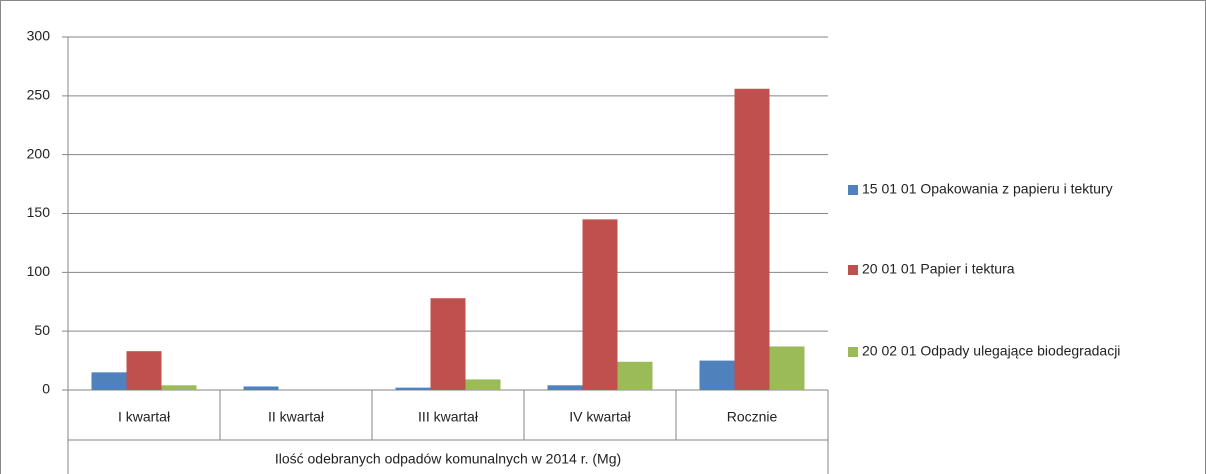  Describe the element at coordinates (600, 417) in the screenshot. I see `x-tick-label: IV kwartał` at that location.